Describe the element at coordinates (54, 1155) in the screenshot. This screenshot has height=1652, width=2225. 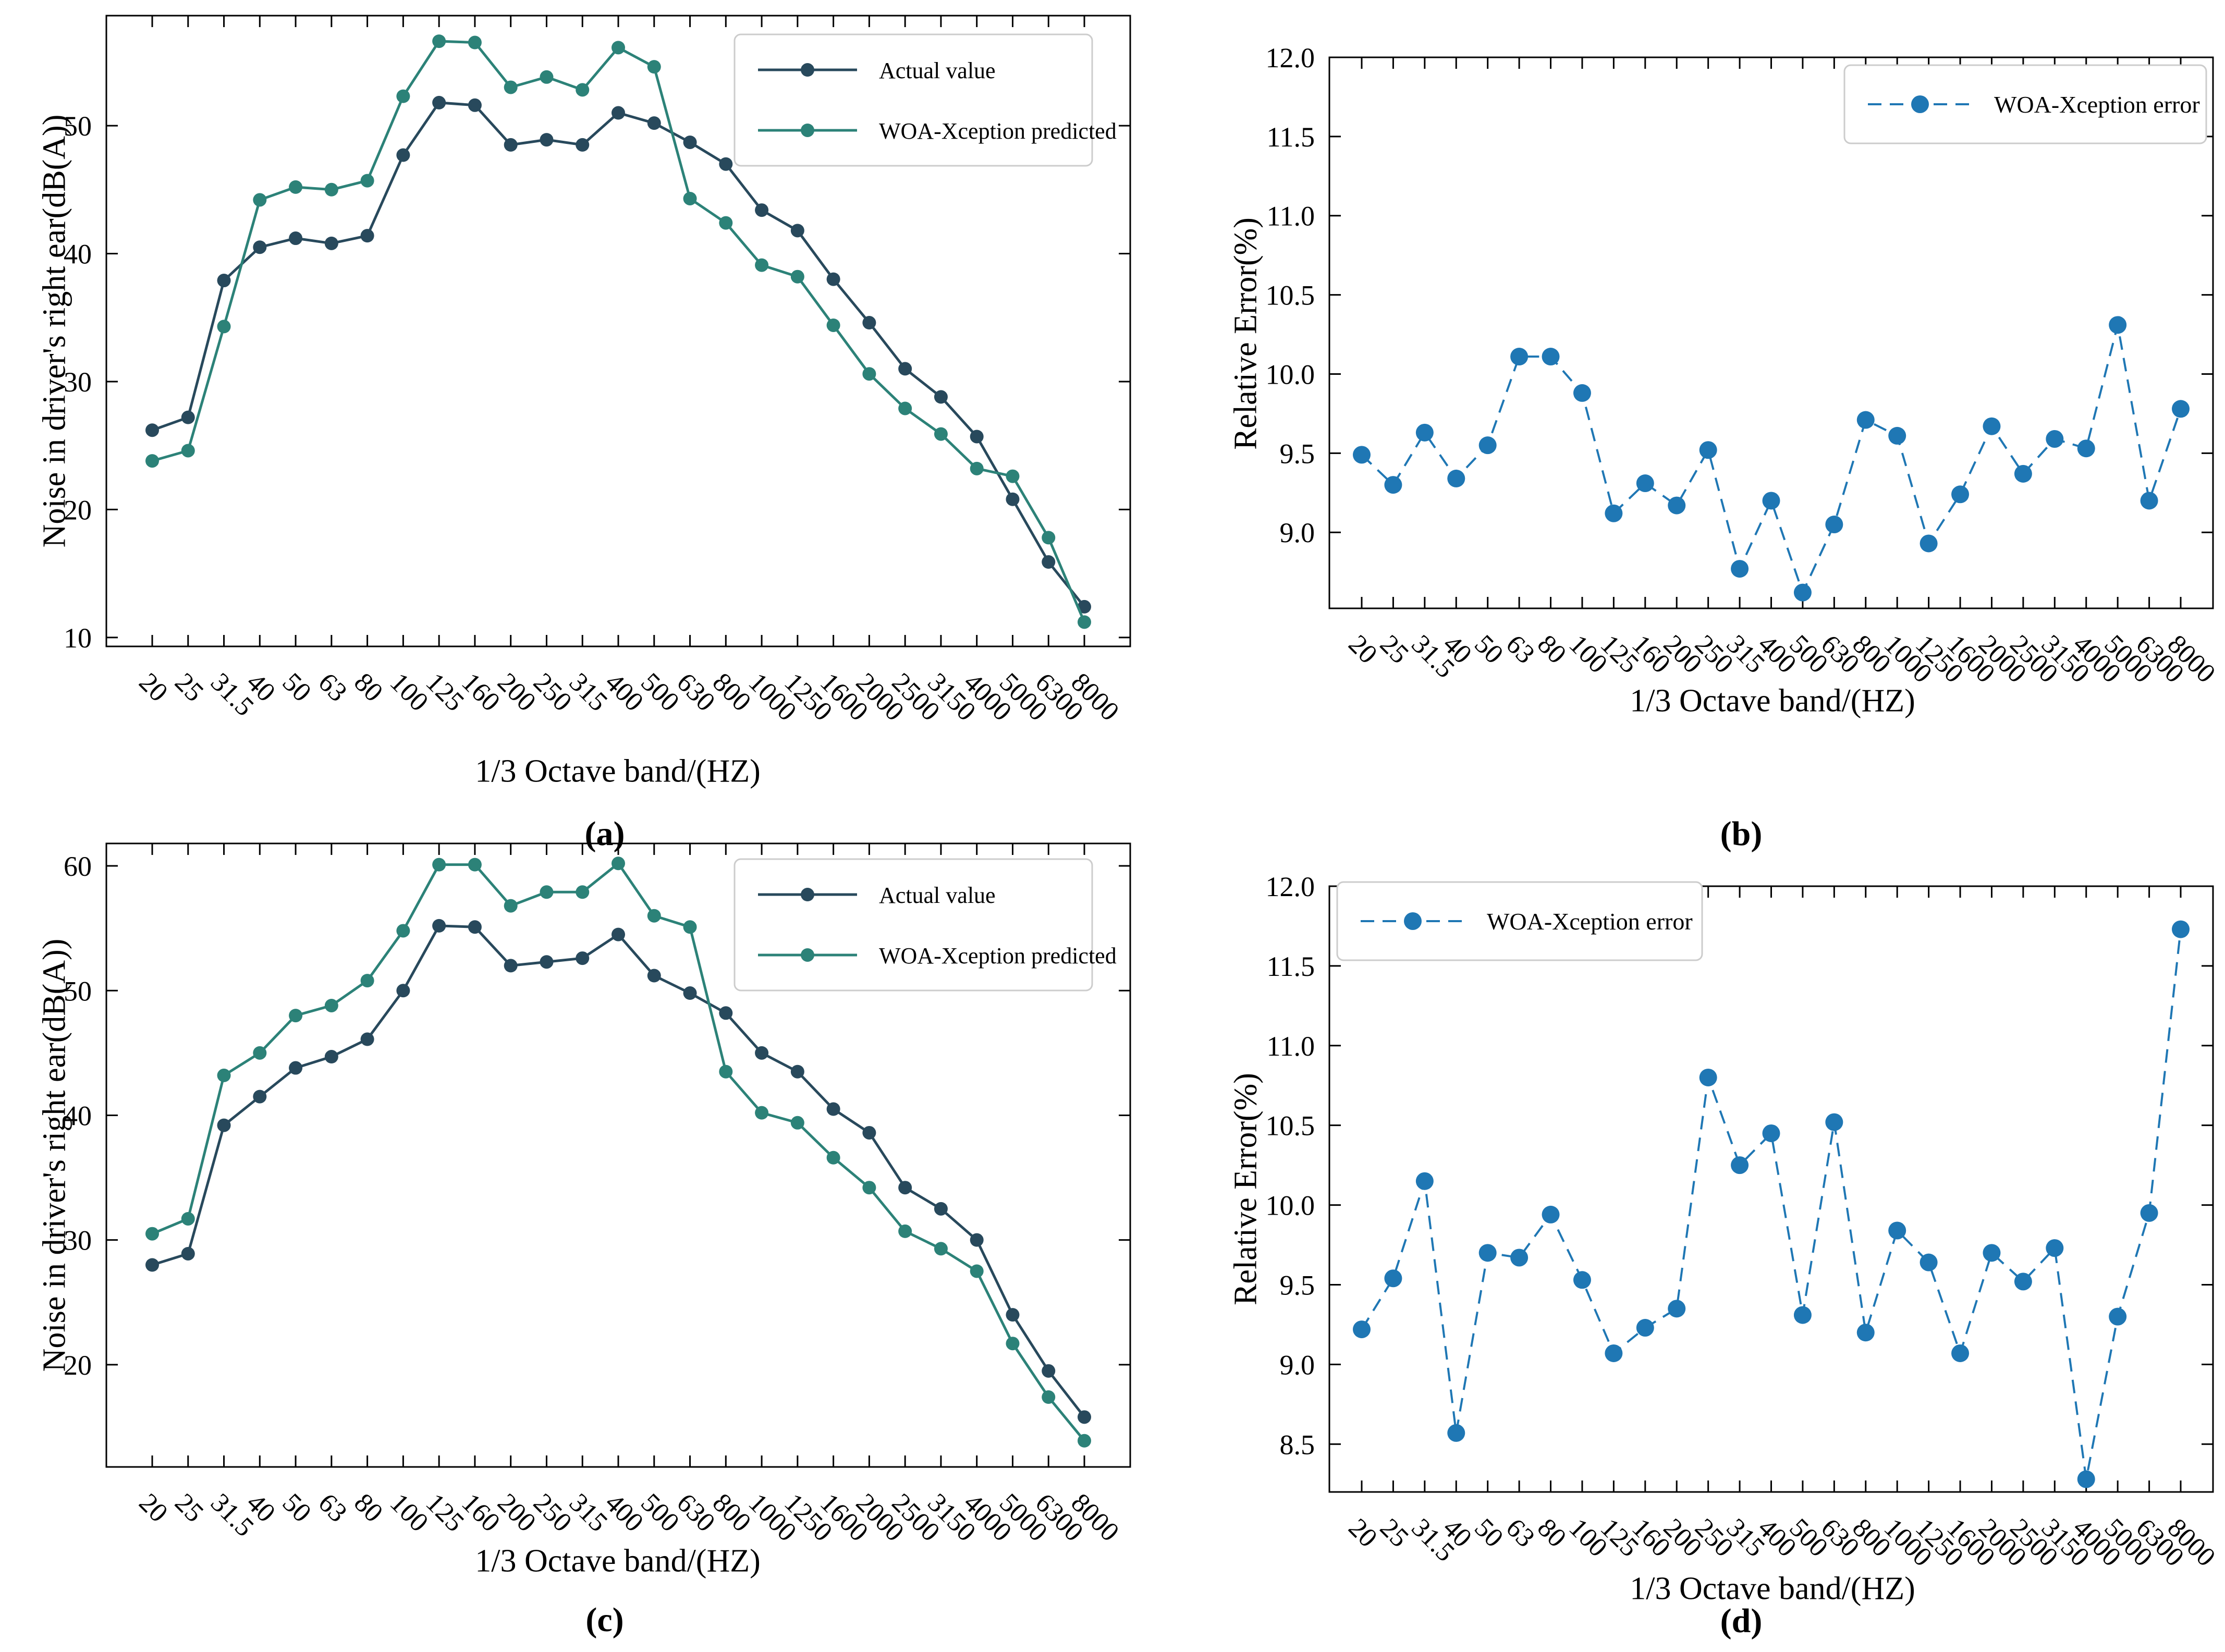
I see `panel-c-ylabel: Noise in driver's right ear(dB(A))` at that location.